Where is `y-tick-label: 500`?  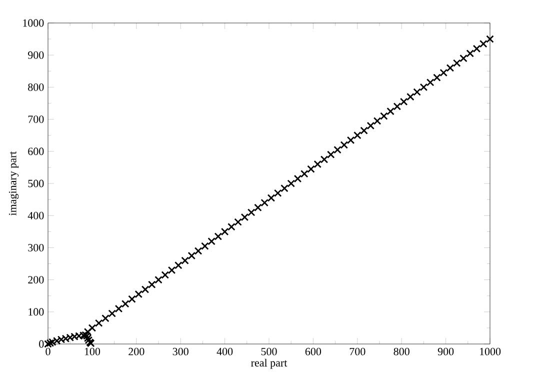
y-tick-label: 500 is located at coordinates (36, 184).